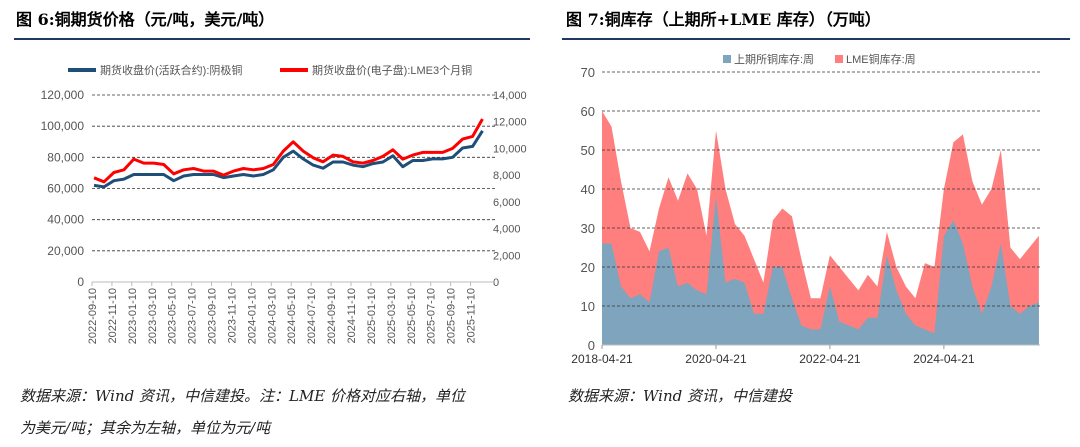 The height and width of the screenshot is (447, 1080). Describe the element at coordinates (332, 316) in the screenshot. I see `x-tick-label: 2024-09-10` at that location.